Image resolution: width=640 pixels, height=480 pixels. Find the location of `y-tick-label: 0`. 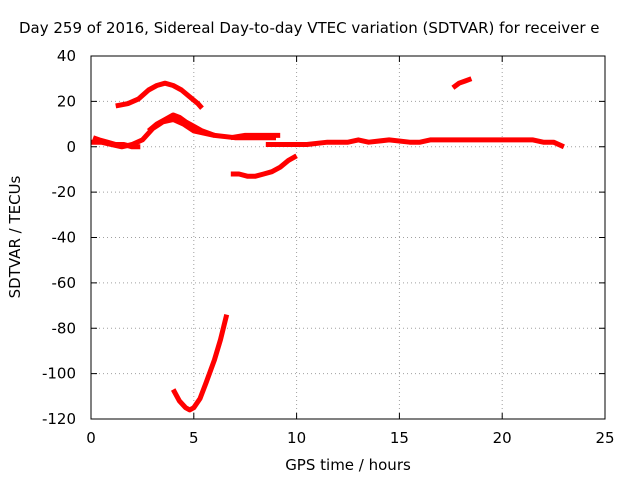

y-tick-label: 0 is located at coordinates (71, 147).